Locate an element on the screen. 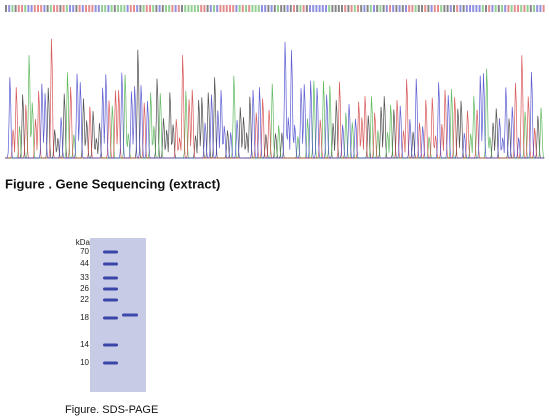  marker-label: 14 is located at coordinates (84, 344).